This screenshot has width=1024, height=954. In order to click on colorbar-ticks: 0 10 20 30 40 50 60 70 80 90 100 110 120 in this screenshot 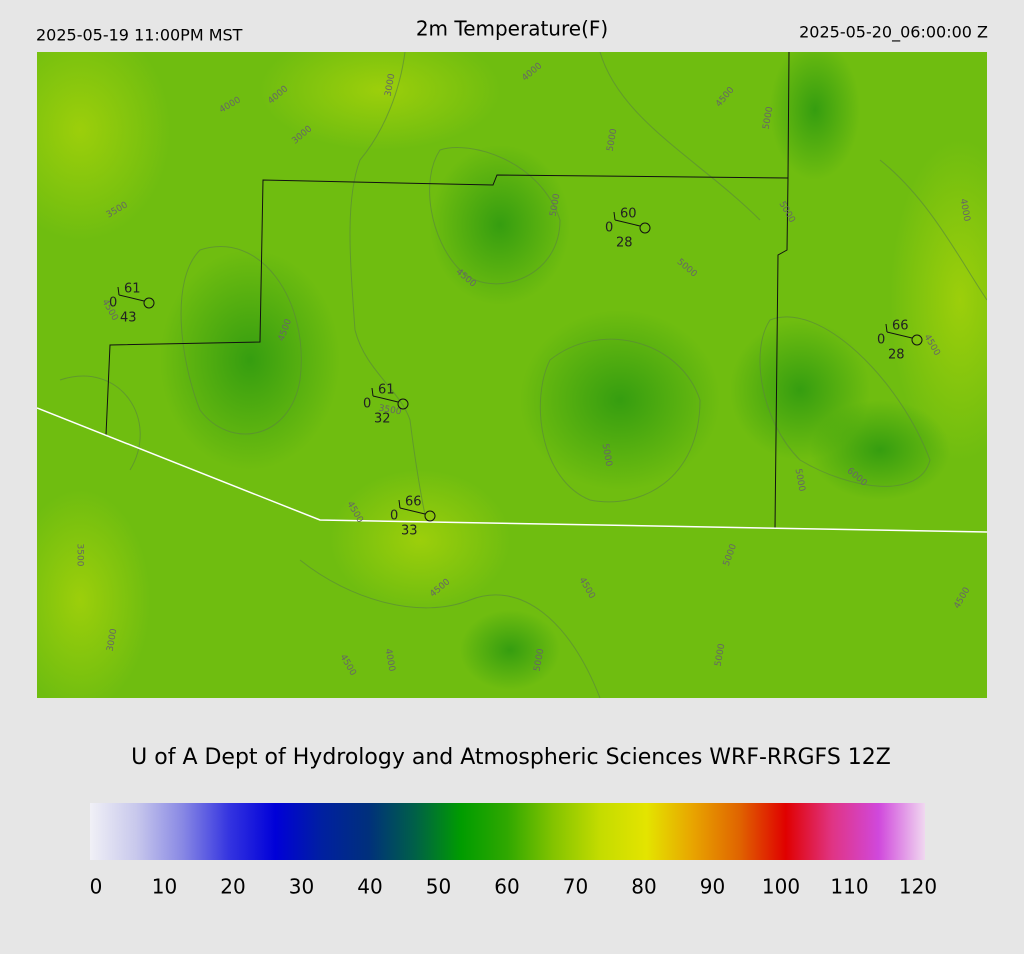, I will do `click(513, 887)`.